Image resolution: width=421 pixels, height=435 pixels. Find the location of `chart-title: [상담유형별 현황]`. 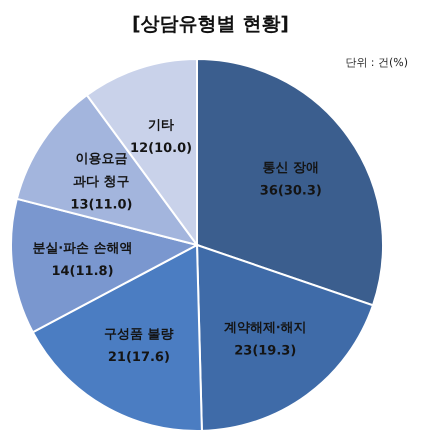

chart-title: [상담유형별 현황] is located at coordinates (210, 24).